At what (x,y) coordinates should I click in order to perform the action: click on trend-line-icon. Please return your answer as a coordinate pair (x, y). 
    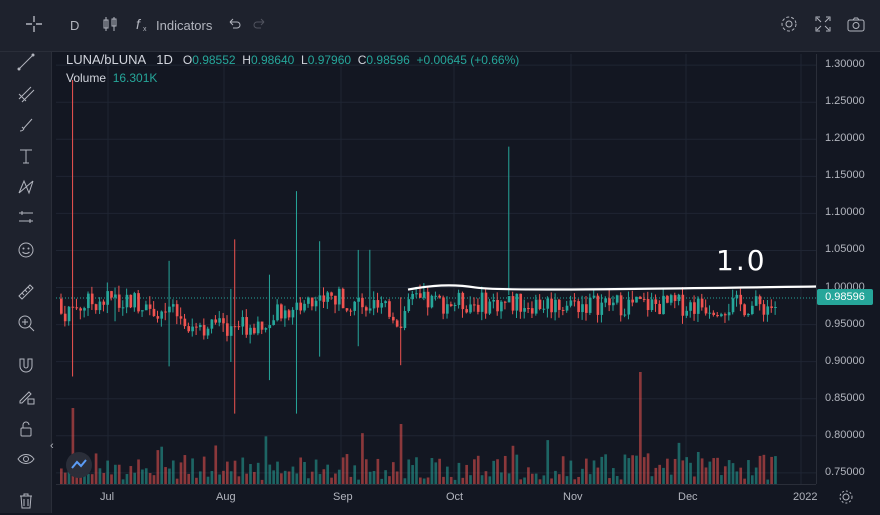
    Looking at the image, I should click on (26, 62).